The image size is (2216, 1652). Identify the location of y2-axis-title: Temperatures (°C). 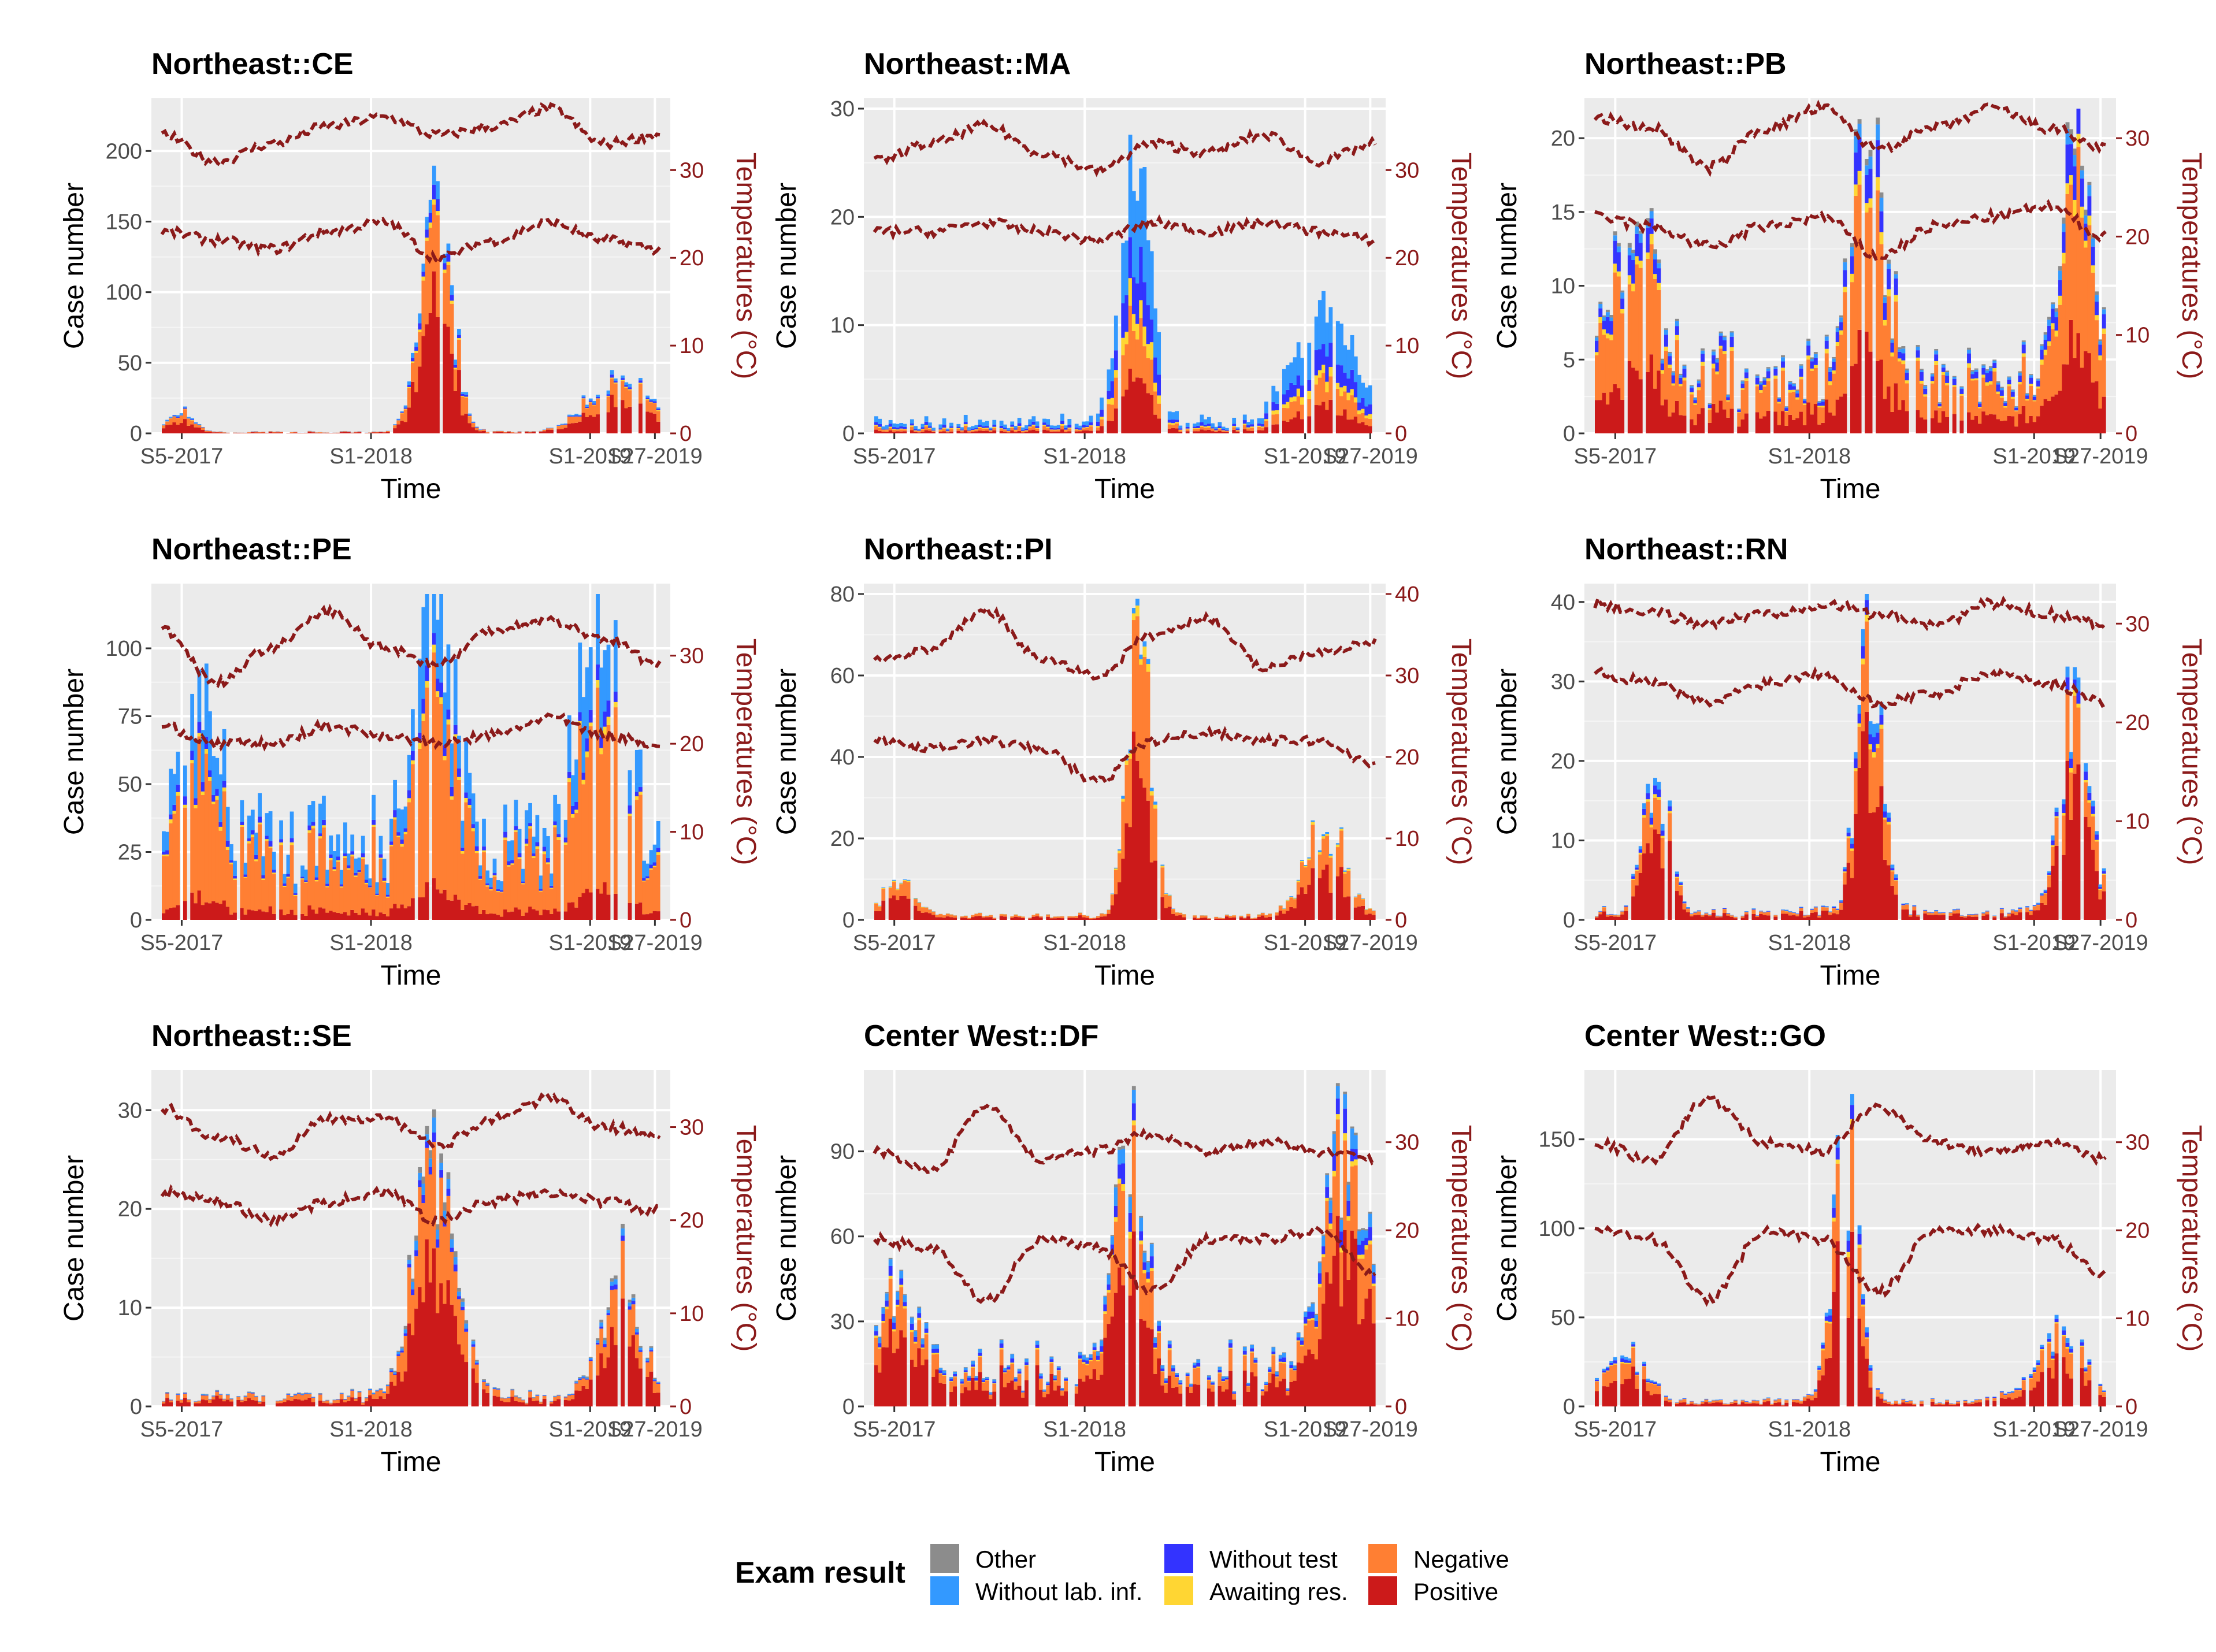
(745, 266).